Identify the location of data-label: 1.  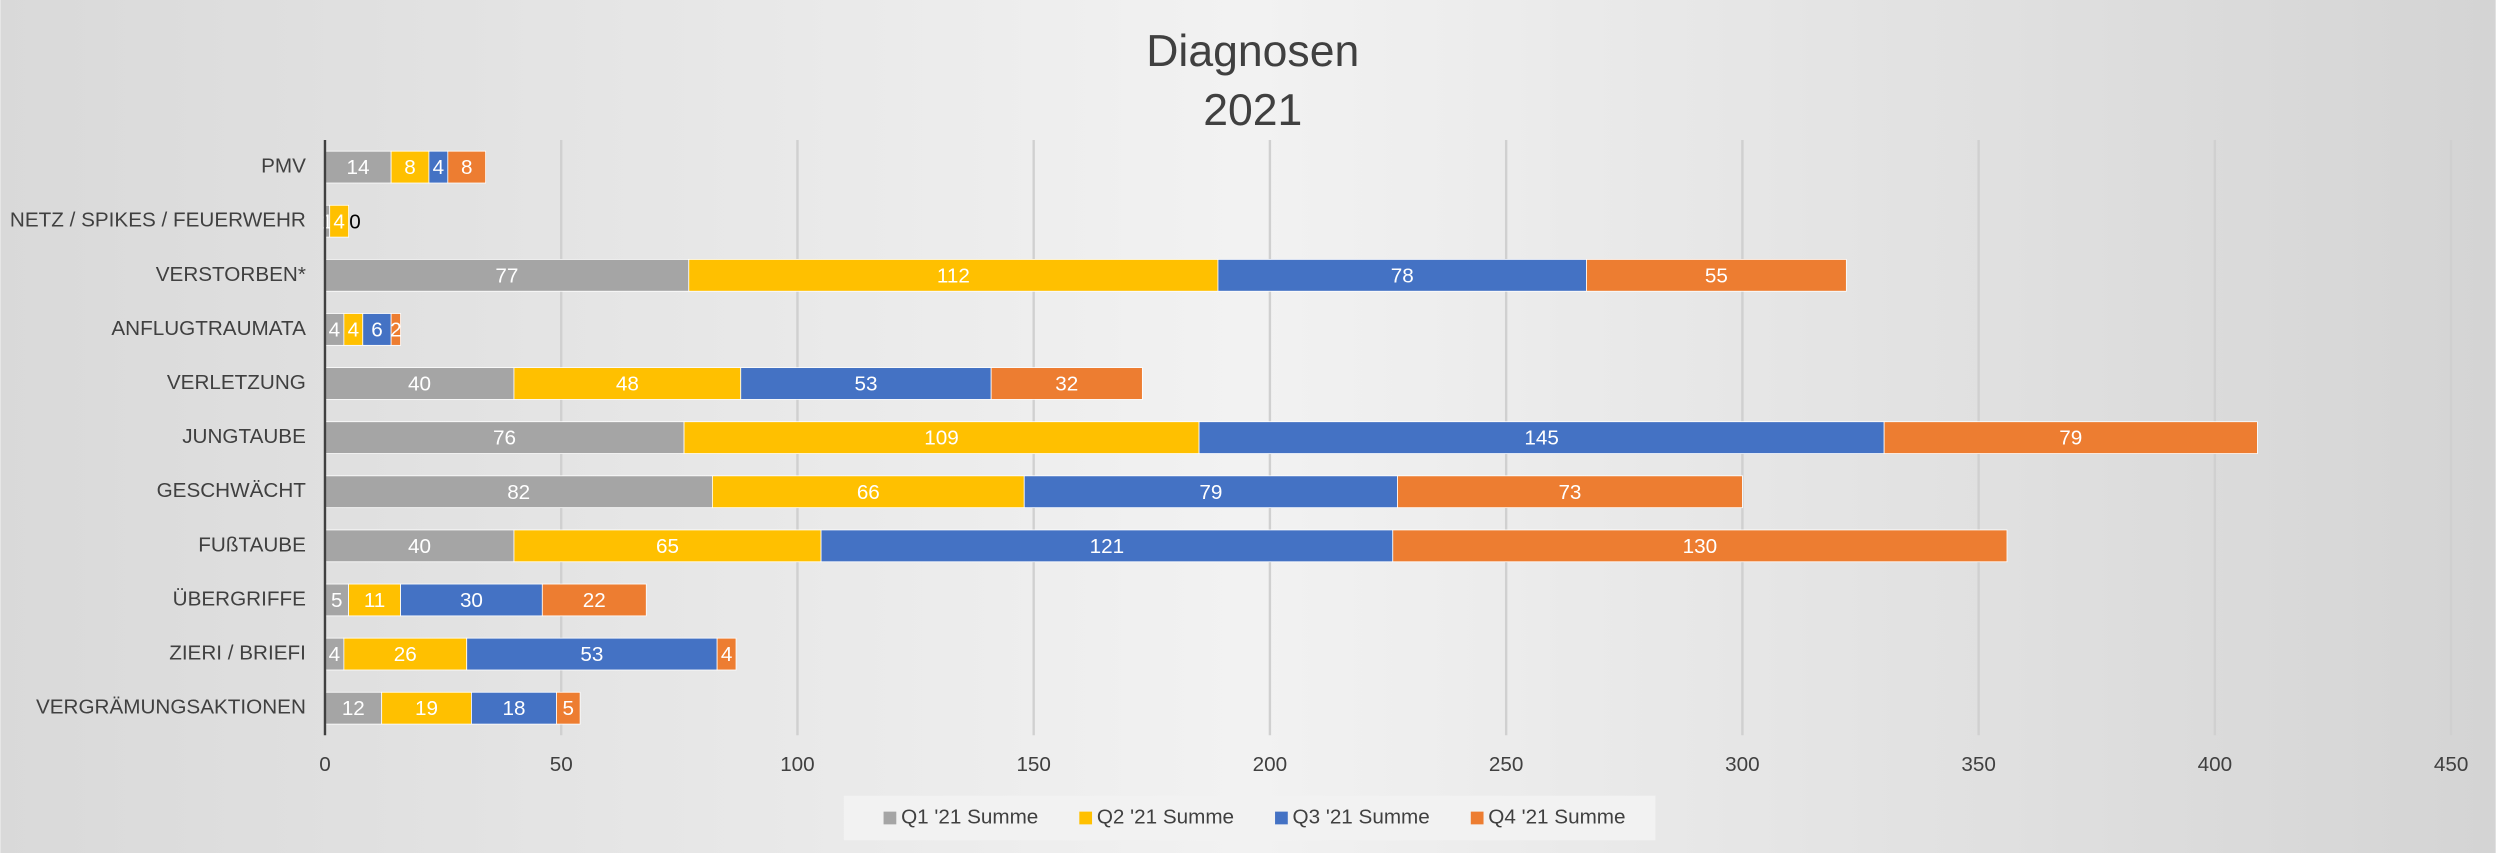
(328, 221).